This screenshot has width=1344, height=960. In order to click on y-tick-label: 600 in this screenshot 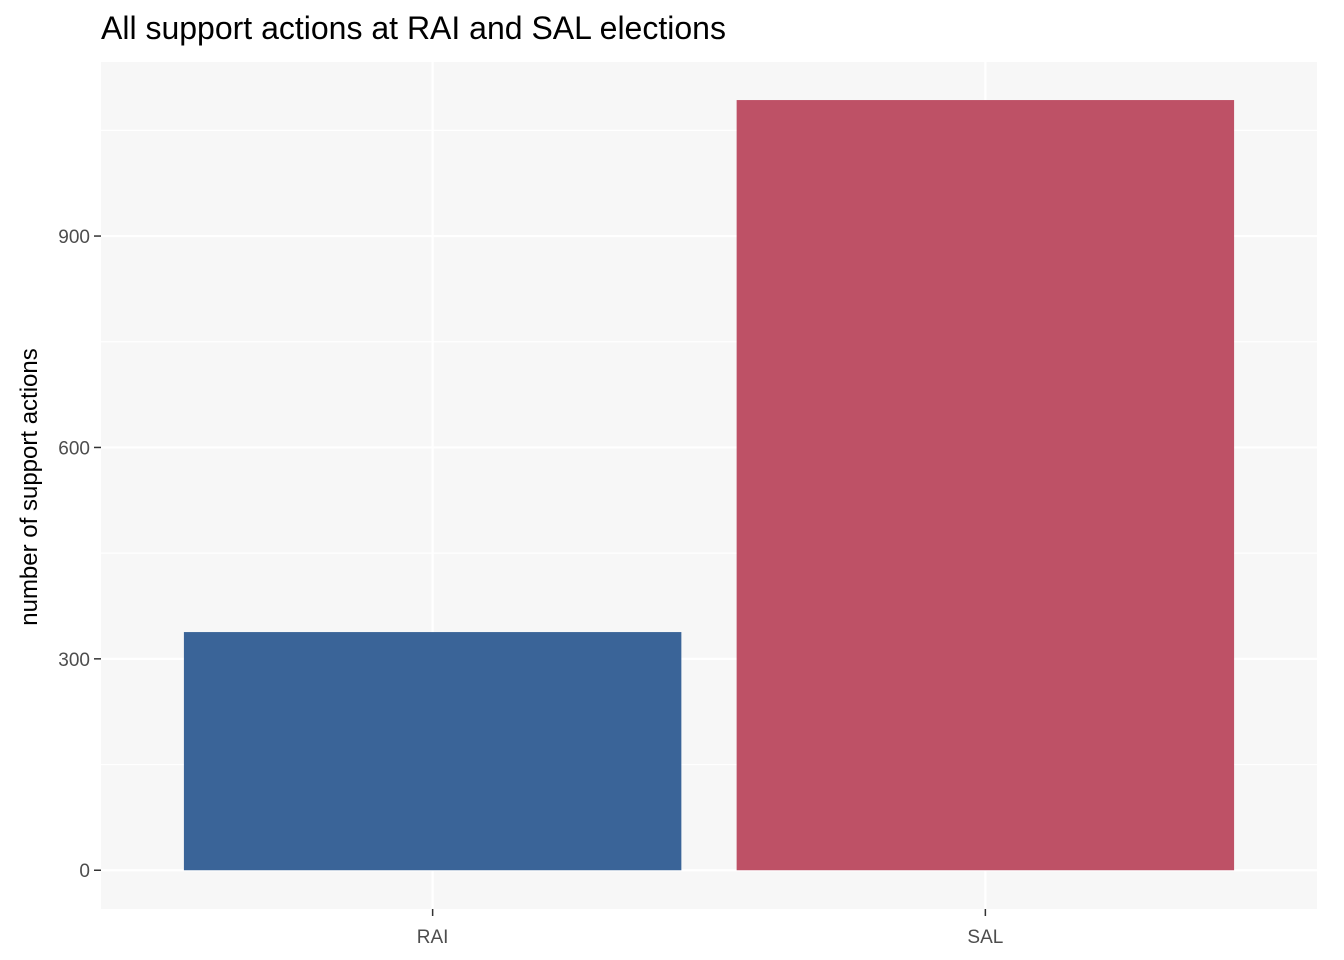, I will do `click(74, 448)`.